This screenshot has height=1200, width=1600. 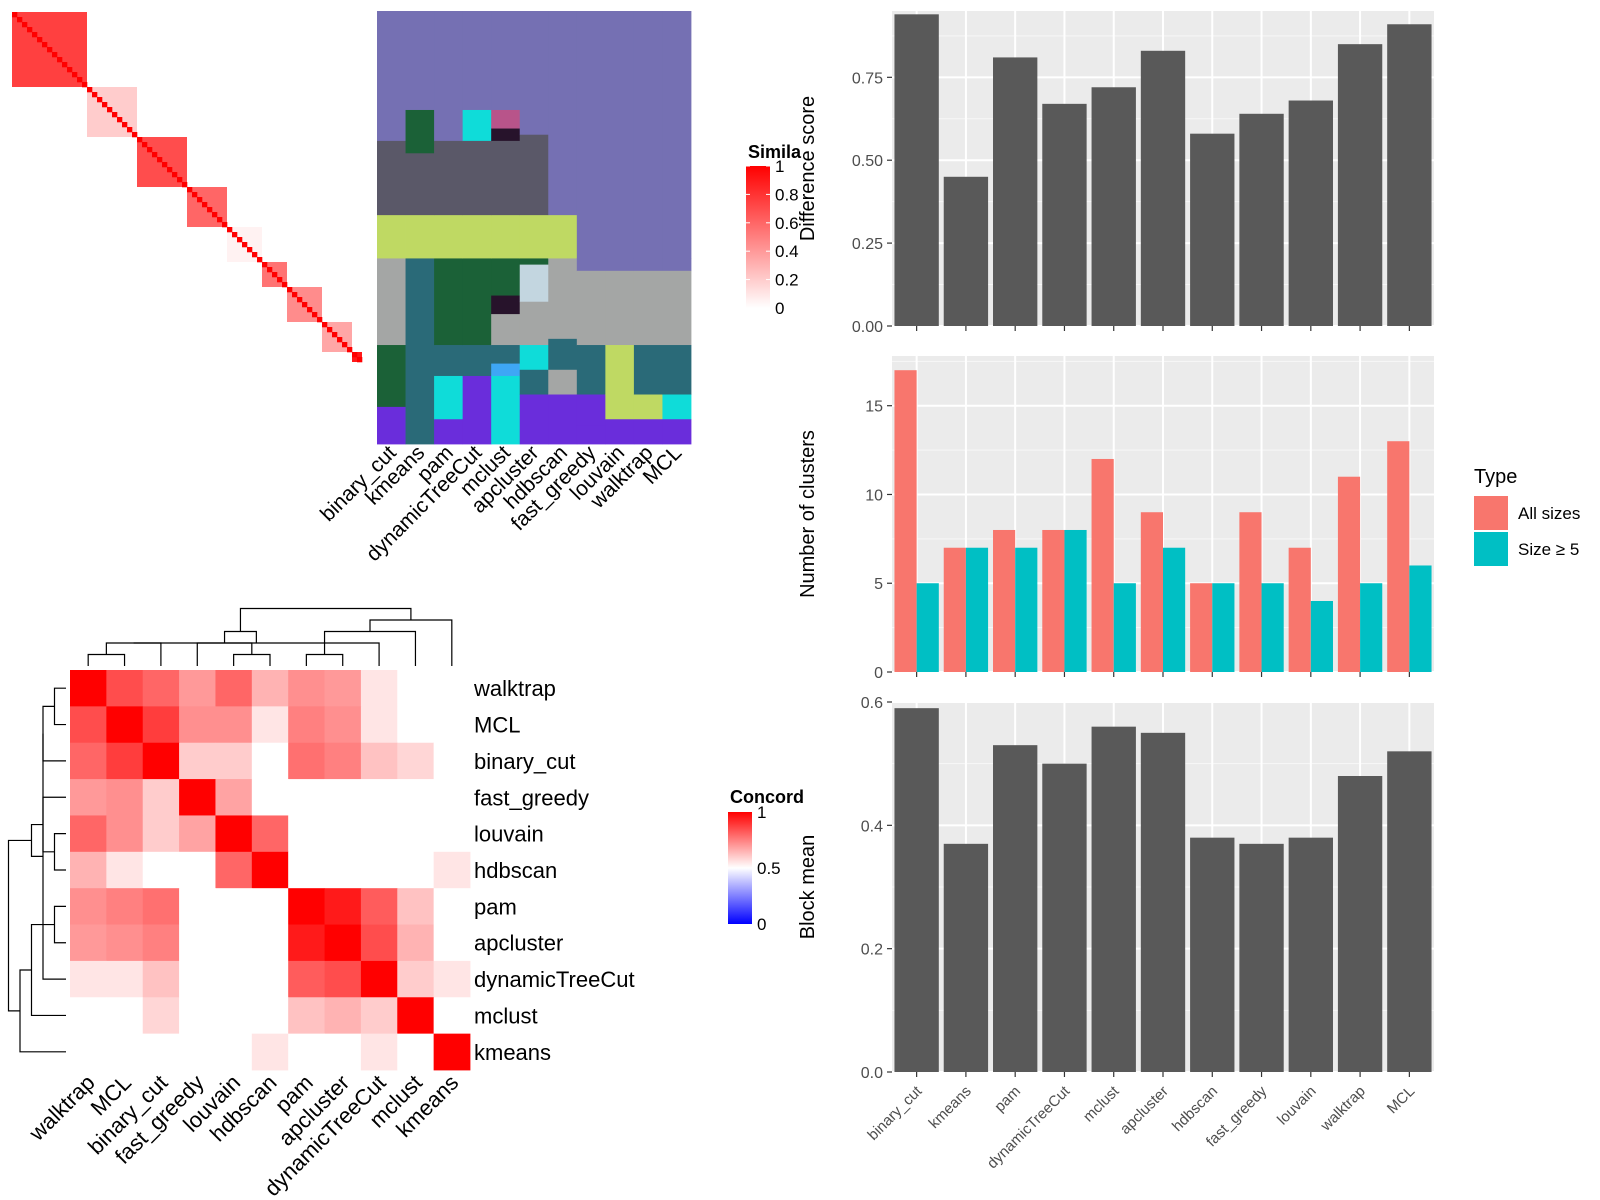 What do you see at coordinates (867, 244) in the screenshot?
I see `y-tick-label: 0.25` at bounding box center [867, 244].